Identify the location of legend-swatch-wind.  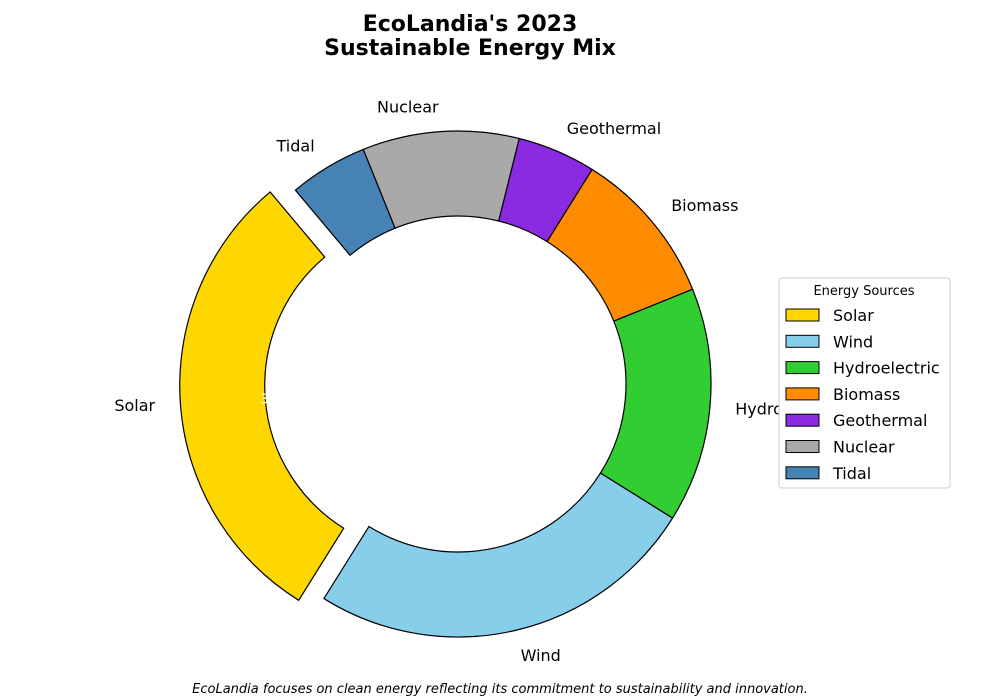
(802, 341).